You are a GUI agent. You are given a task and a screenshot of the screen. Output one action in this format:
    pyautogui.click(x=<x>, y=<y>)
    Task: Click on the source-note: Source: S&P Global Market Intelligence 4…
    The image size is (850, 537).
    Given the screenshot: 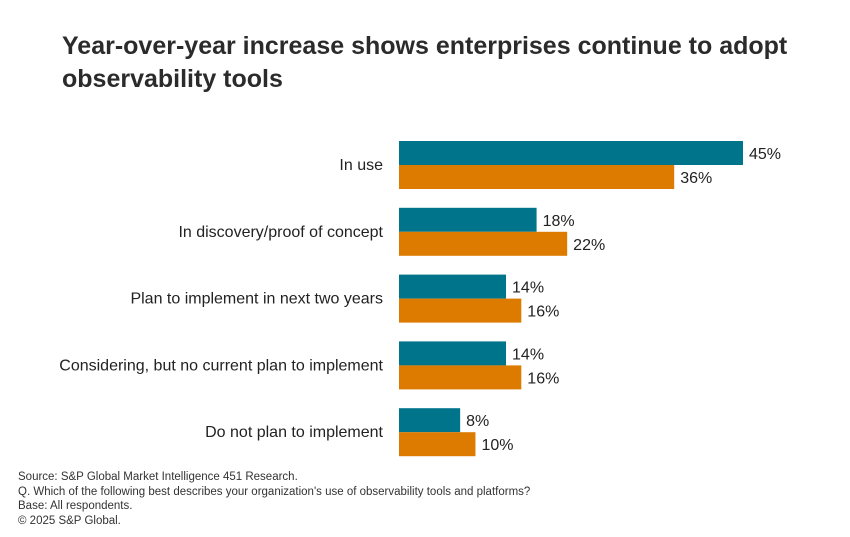 What is the action you would take?
    pyautogui.click(x=158, y=477)
    